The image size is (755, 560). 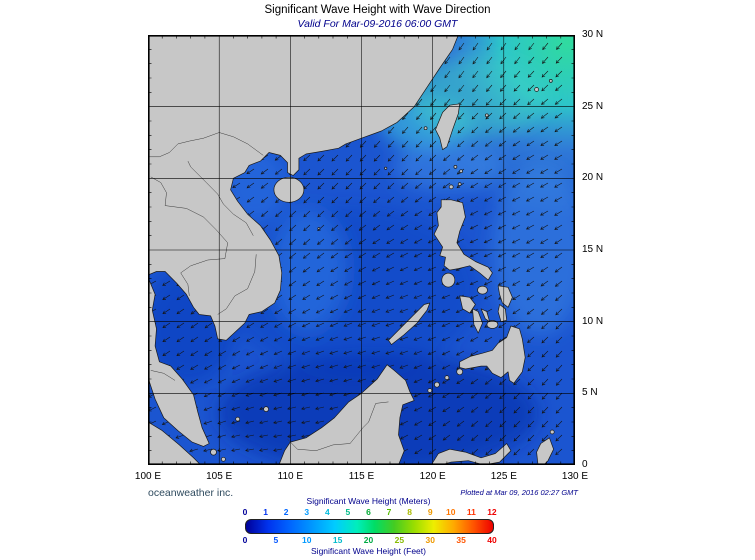 What do you see at coordinates (399, 540) in the screenshot?
I see `feet-tick-label: 25` at bounding box center [399, 540].